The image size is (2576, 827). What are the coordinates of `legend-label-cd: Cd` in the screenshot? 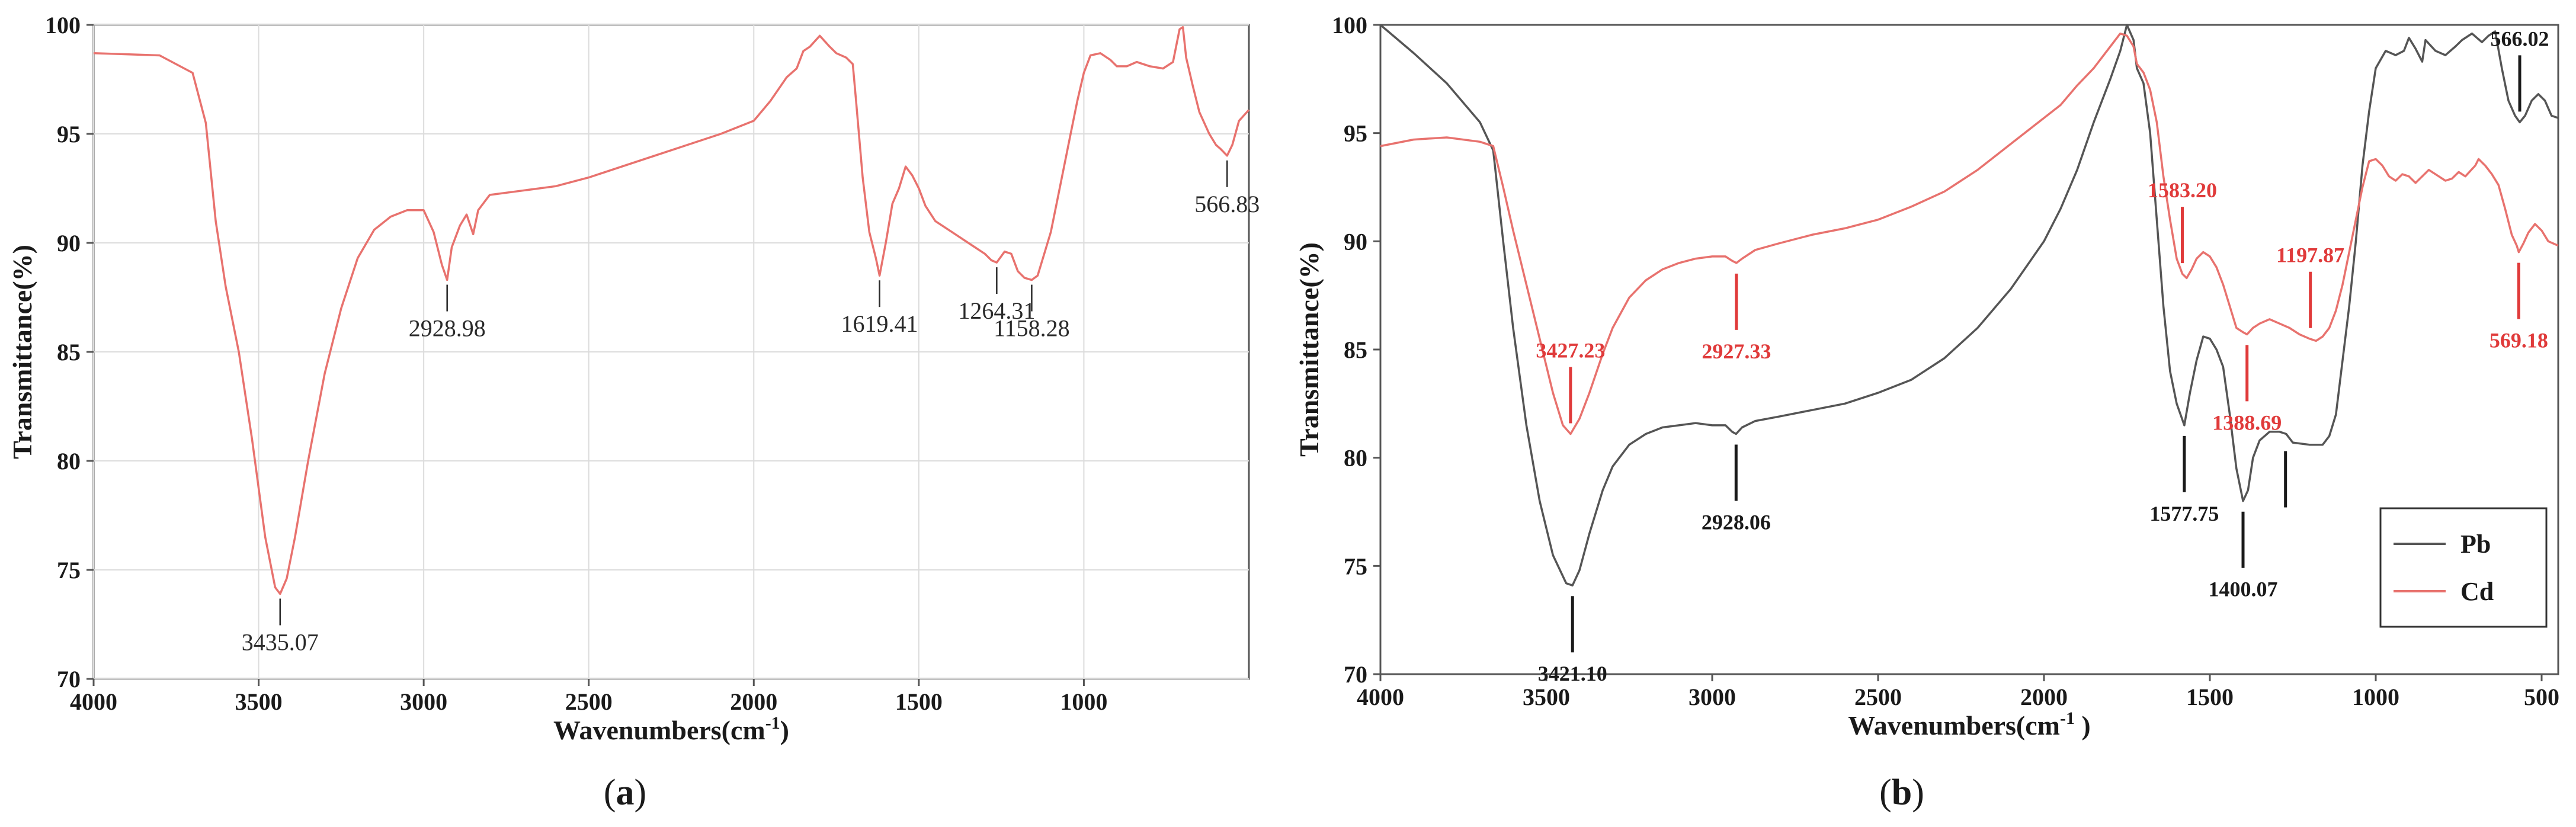 It's located at (2477, 591).